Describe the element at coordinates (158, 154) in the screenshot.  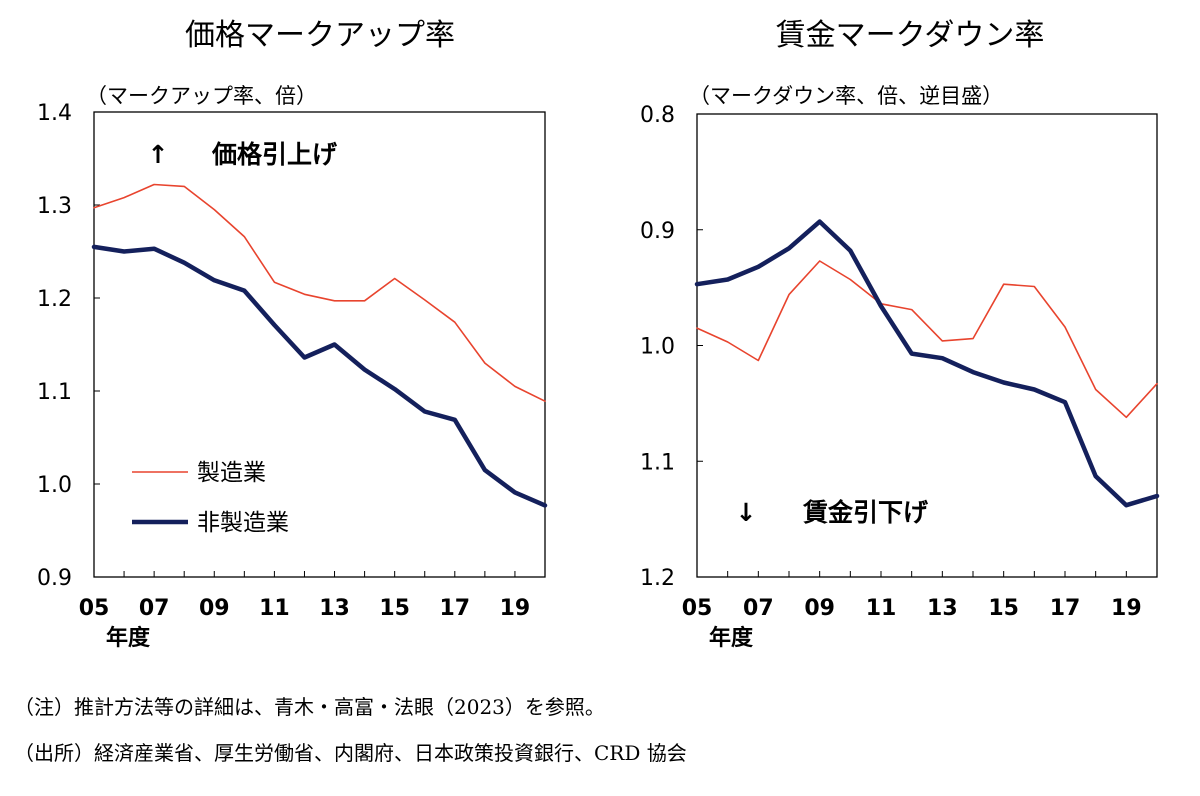
I see `annotation-arrow: ↑` at that location.